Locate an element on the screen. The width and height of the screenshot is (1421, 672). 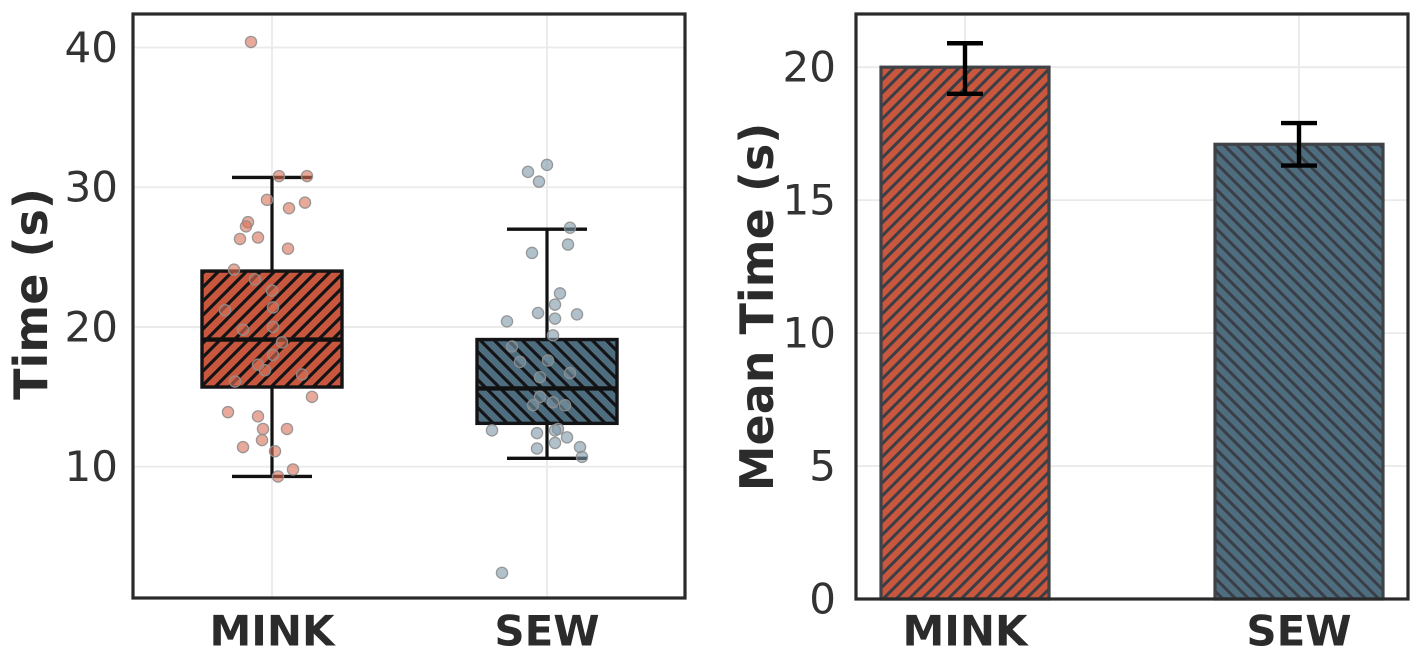
y-axis-label: Mean Time (s) is located at coordinates (757, 307).